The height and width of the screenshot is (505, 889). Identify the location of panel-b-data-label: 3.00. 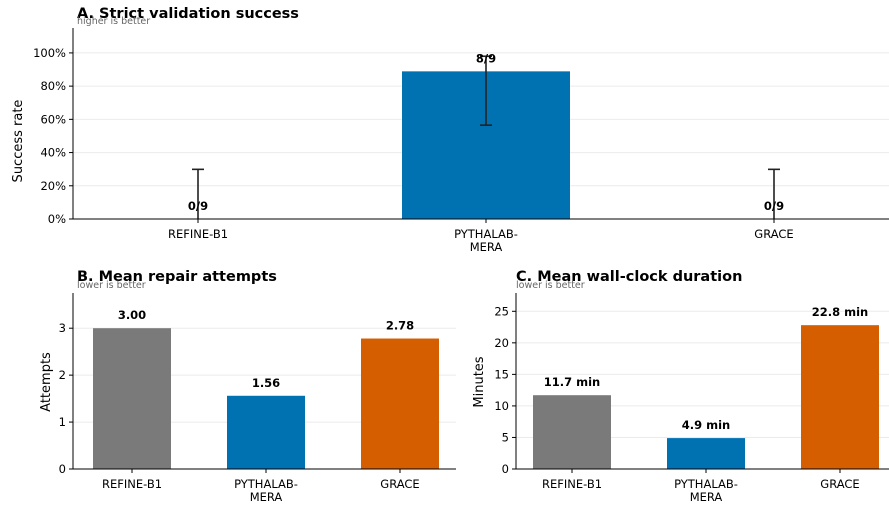
(132, 315).